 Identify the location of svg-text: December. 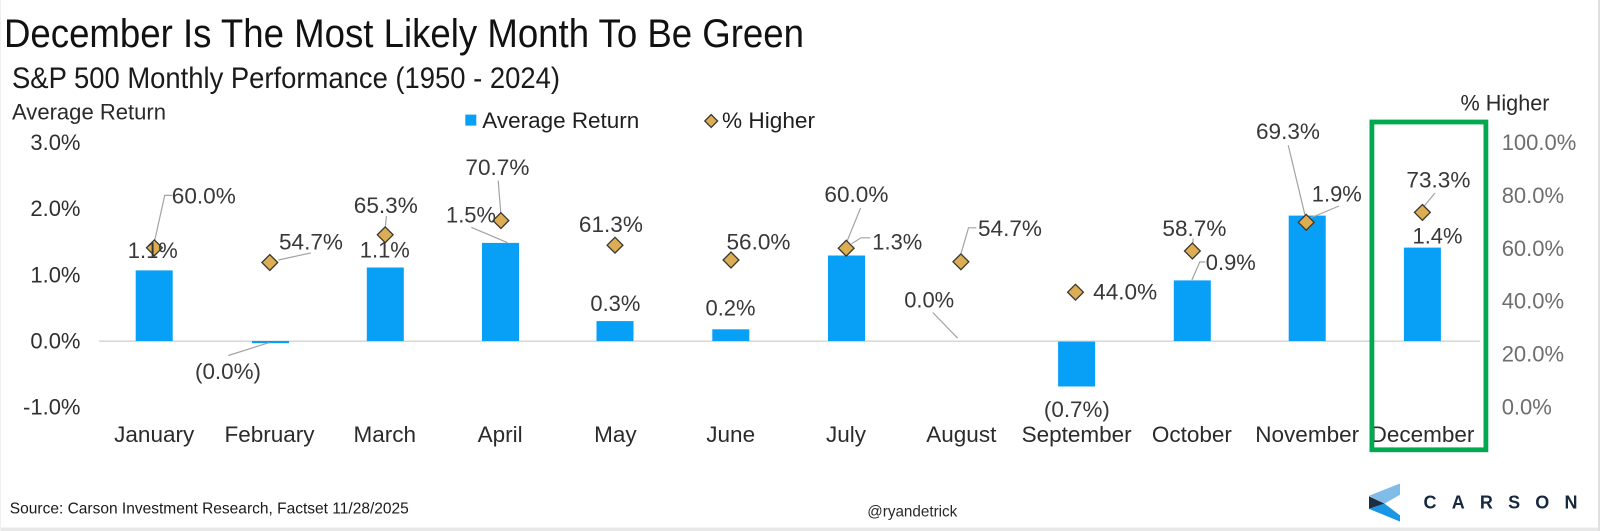
(1423, 434).